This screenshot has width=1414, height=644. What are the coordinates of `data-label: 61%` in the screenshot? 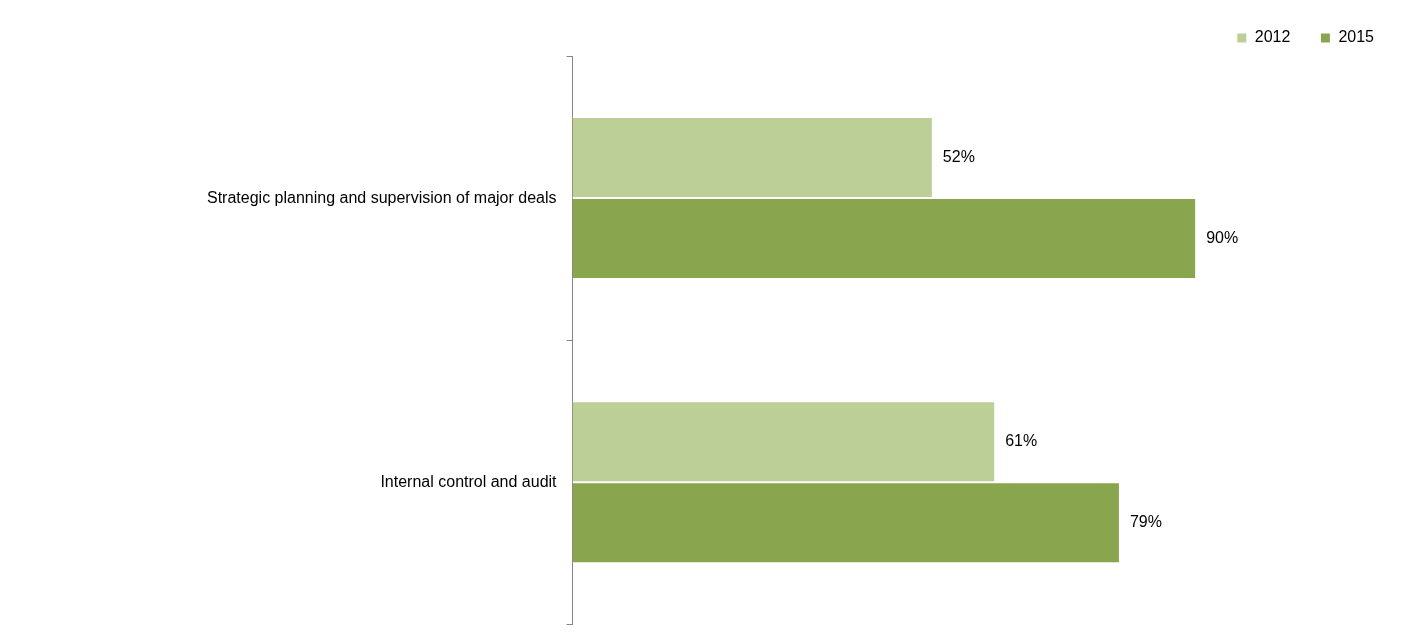 It's located at (1021, 441).